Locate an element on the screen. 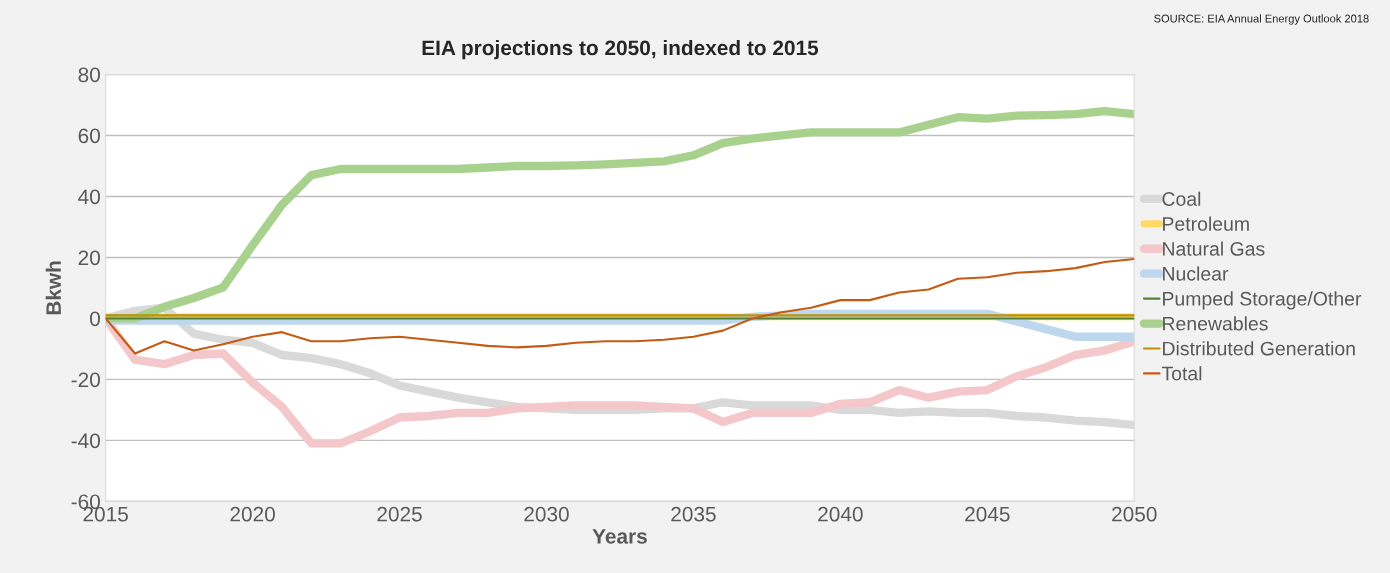 The height and width of the screenshot is (573, 1390). y-tick-label: 80 is located at coordinates (89, 75).